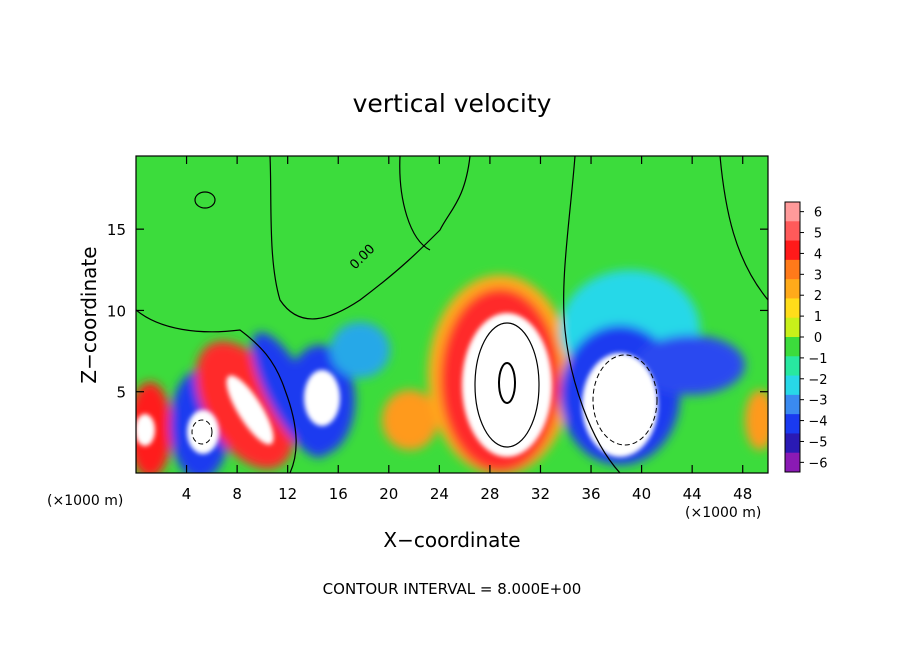  What do you see at coordinates (817, 442) in the screenshot?
I see `colorbar-tick-label: −5` at bounding box center [817, 442].